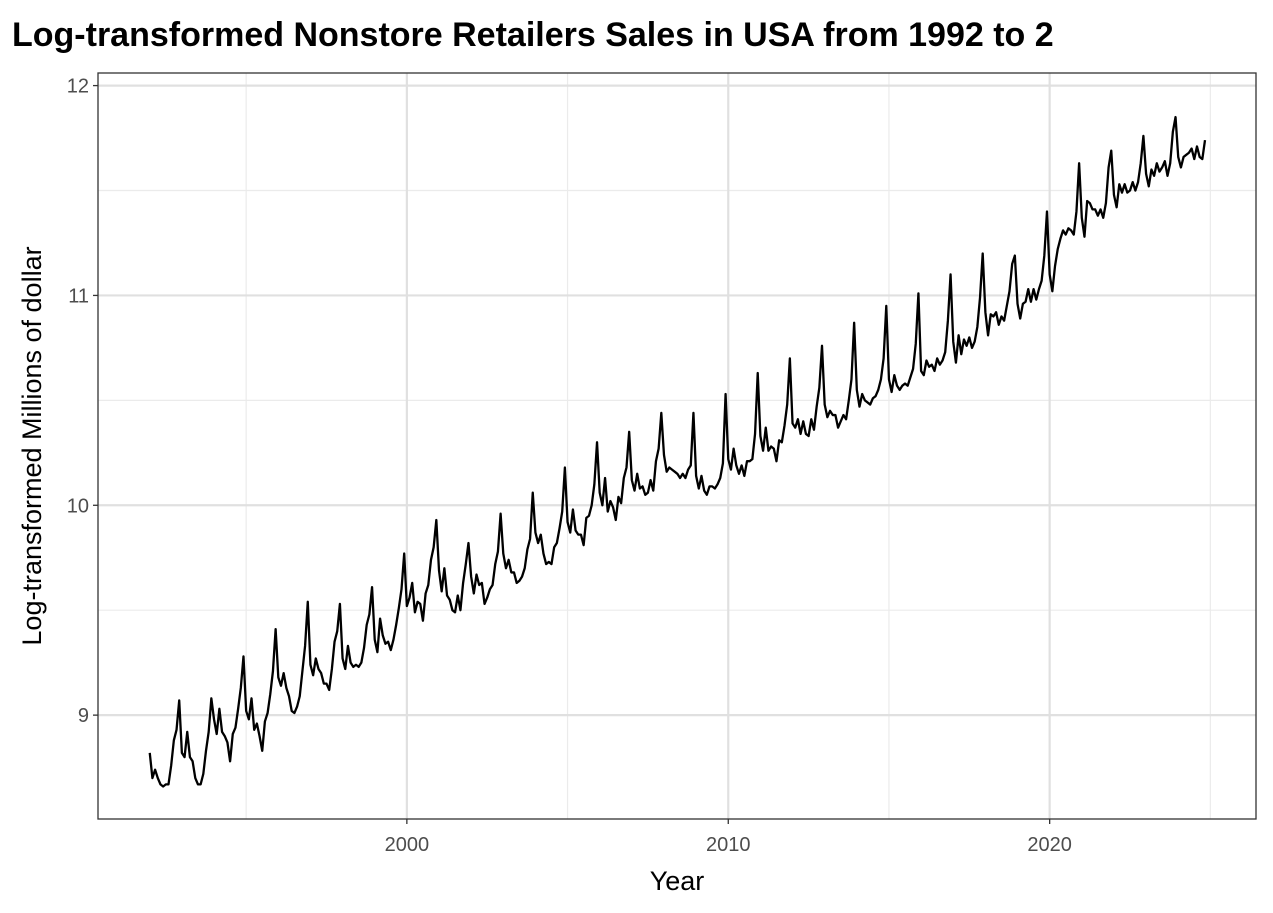  What do you see at coordinates (78, 506) in the screenshot?
I see `y-tick-label: 10` at bounding box center [78, 506].